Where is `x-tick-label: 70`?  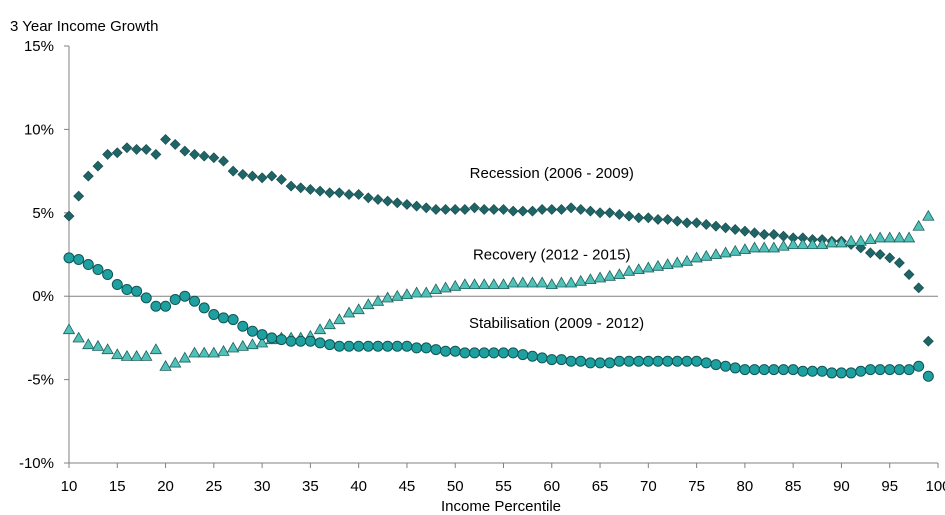
x-tick-label: 70 is located at coordinates (648, 486).